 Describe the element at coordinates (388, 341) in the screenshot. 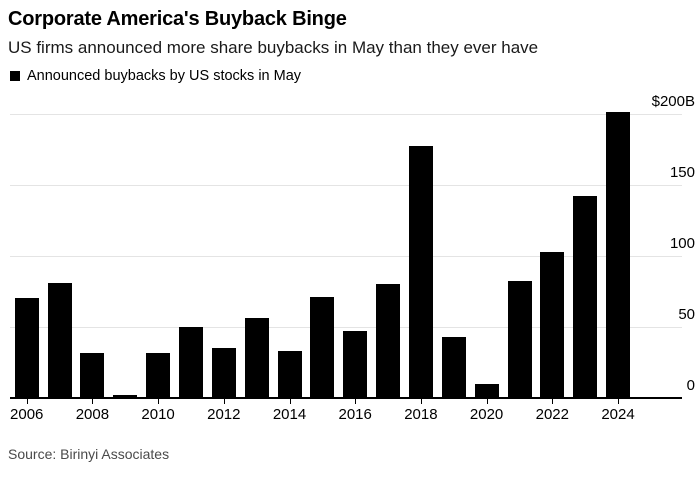

I see `bar-2017` at that location.